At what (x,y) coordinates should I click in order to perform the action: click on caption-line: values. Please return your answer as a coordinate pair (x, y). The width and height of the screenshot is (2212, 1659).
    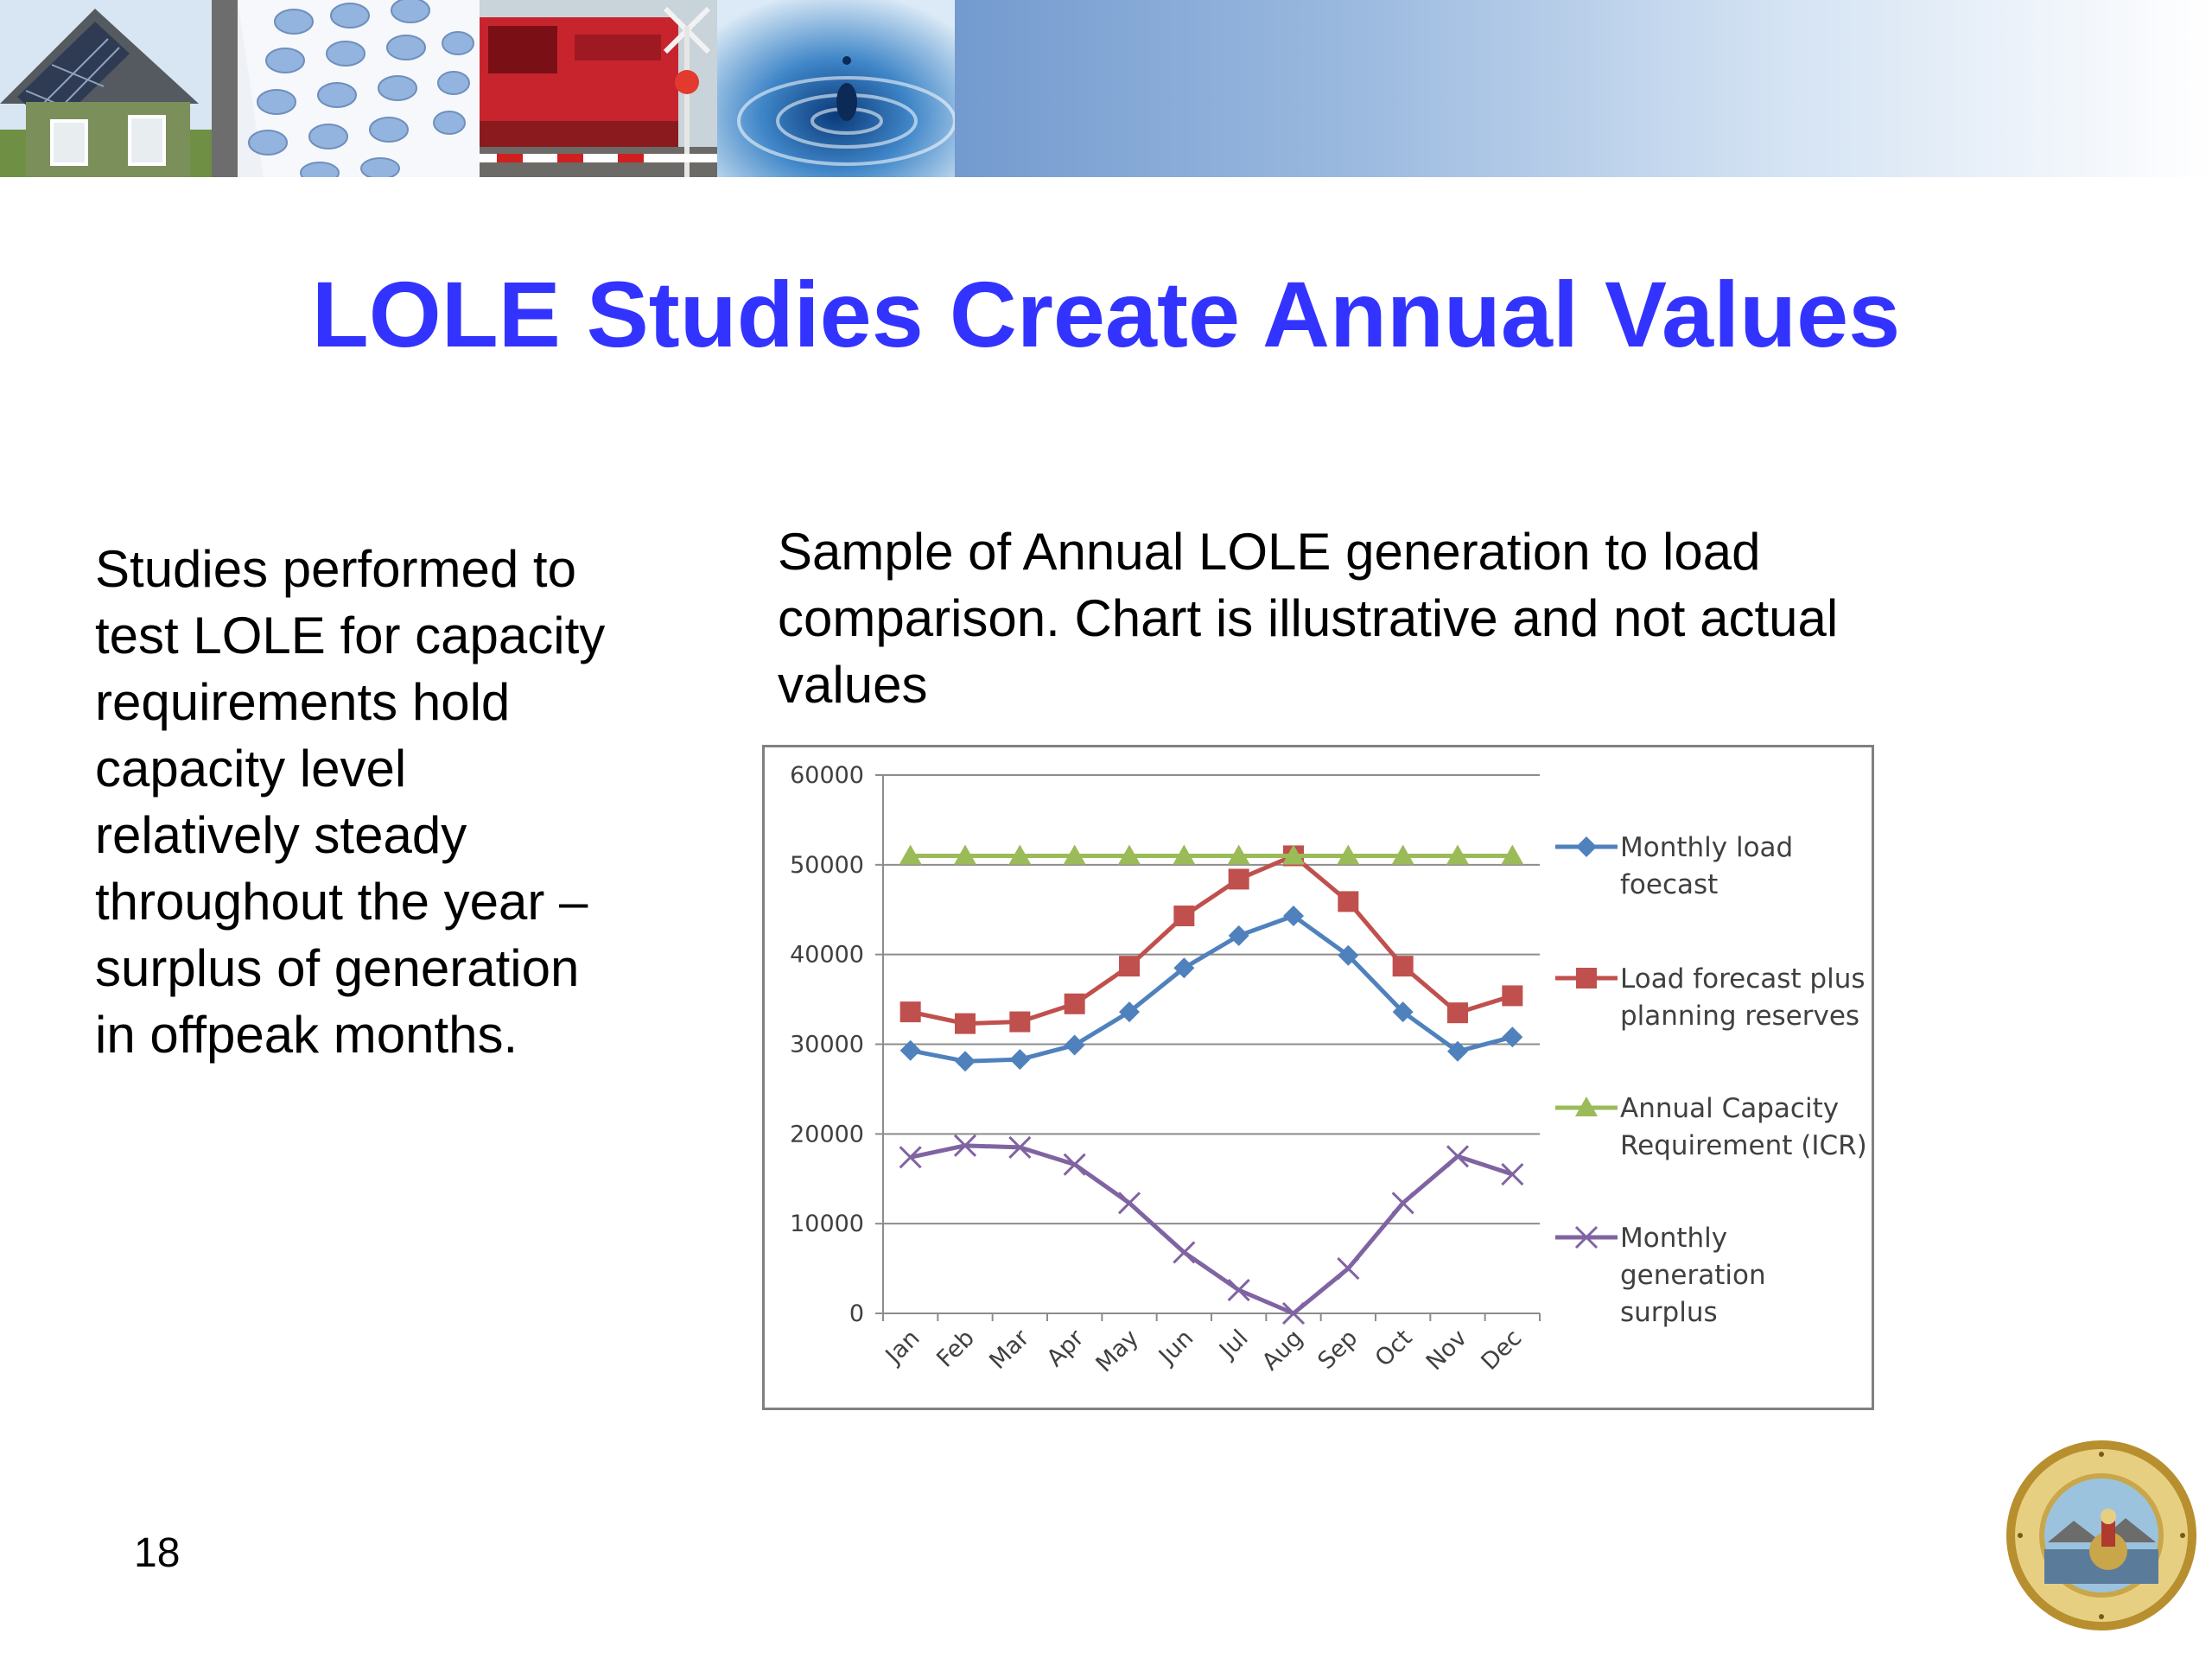
    Looking at the image, I should click on (853, 685).